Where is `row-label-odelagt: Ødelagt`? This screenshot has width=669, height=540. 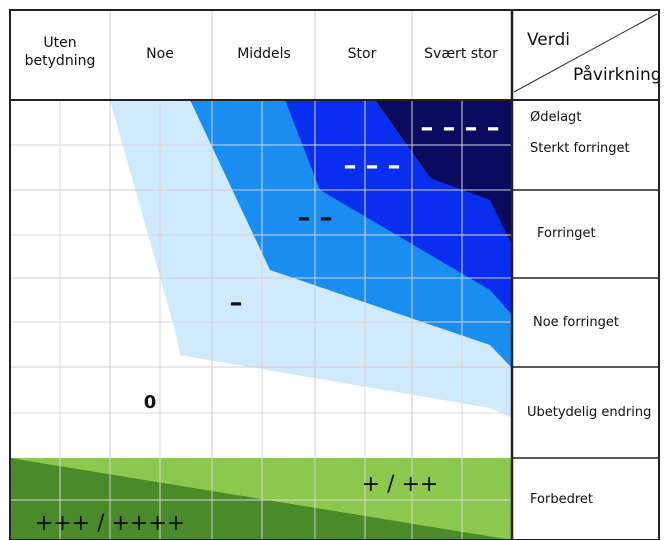
row-label-odelagt: Ødelagt is located at coordinates (555, 117).